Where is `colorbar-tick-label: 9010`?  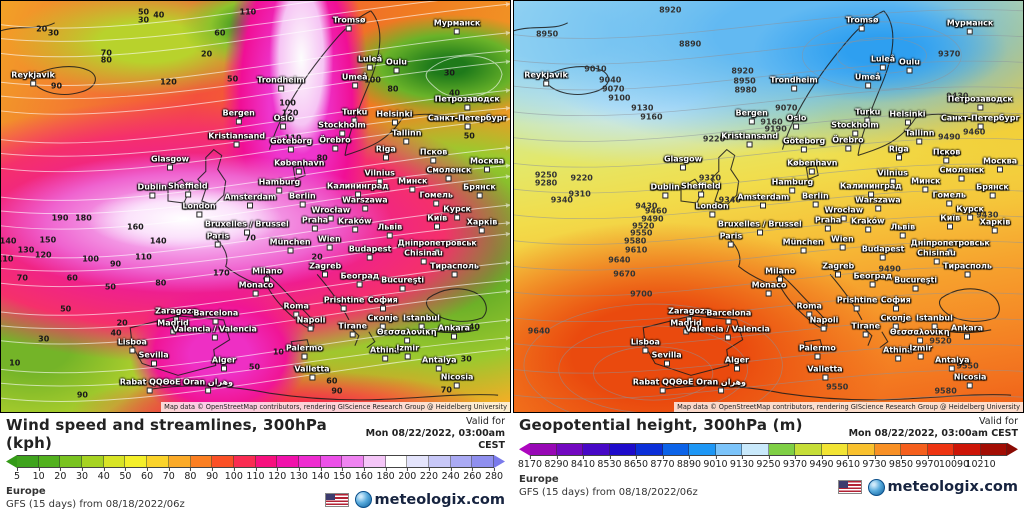
colorbar-tick-label: 9010 is located at coordinates (715, 462).